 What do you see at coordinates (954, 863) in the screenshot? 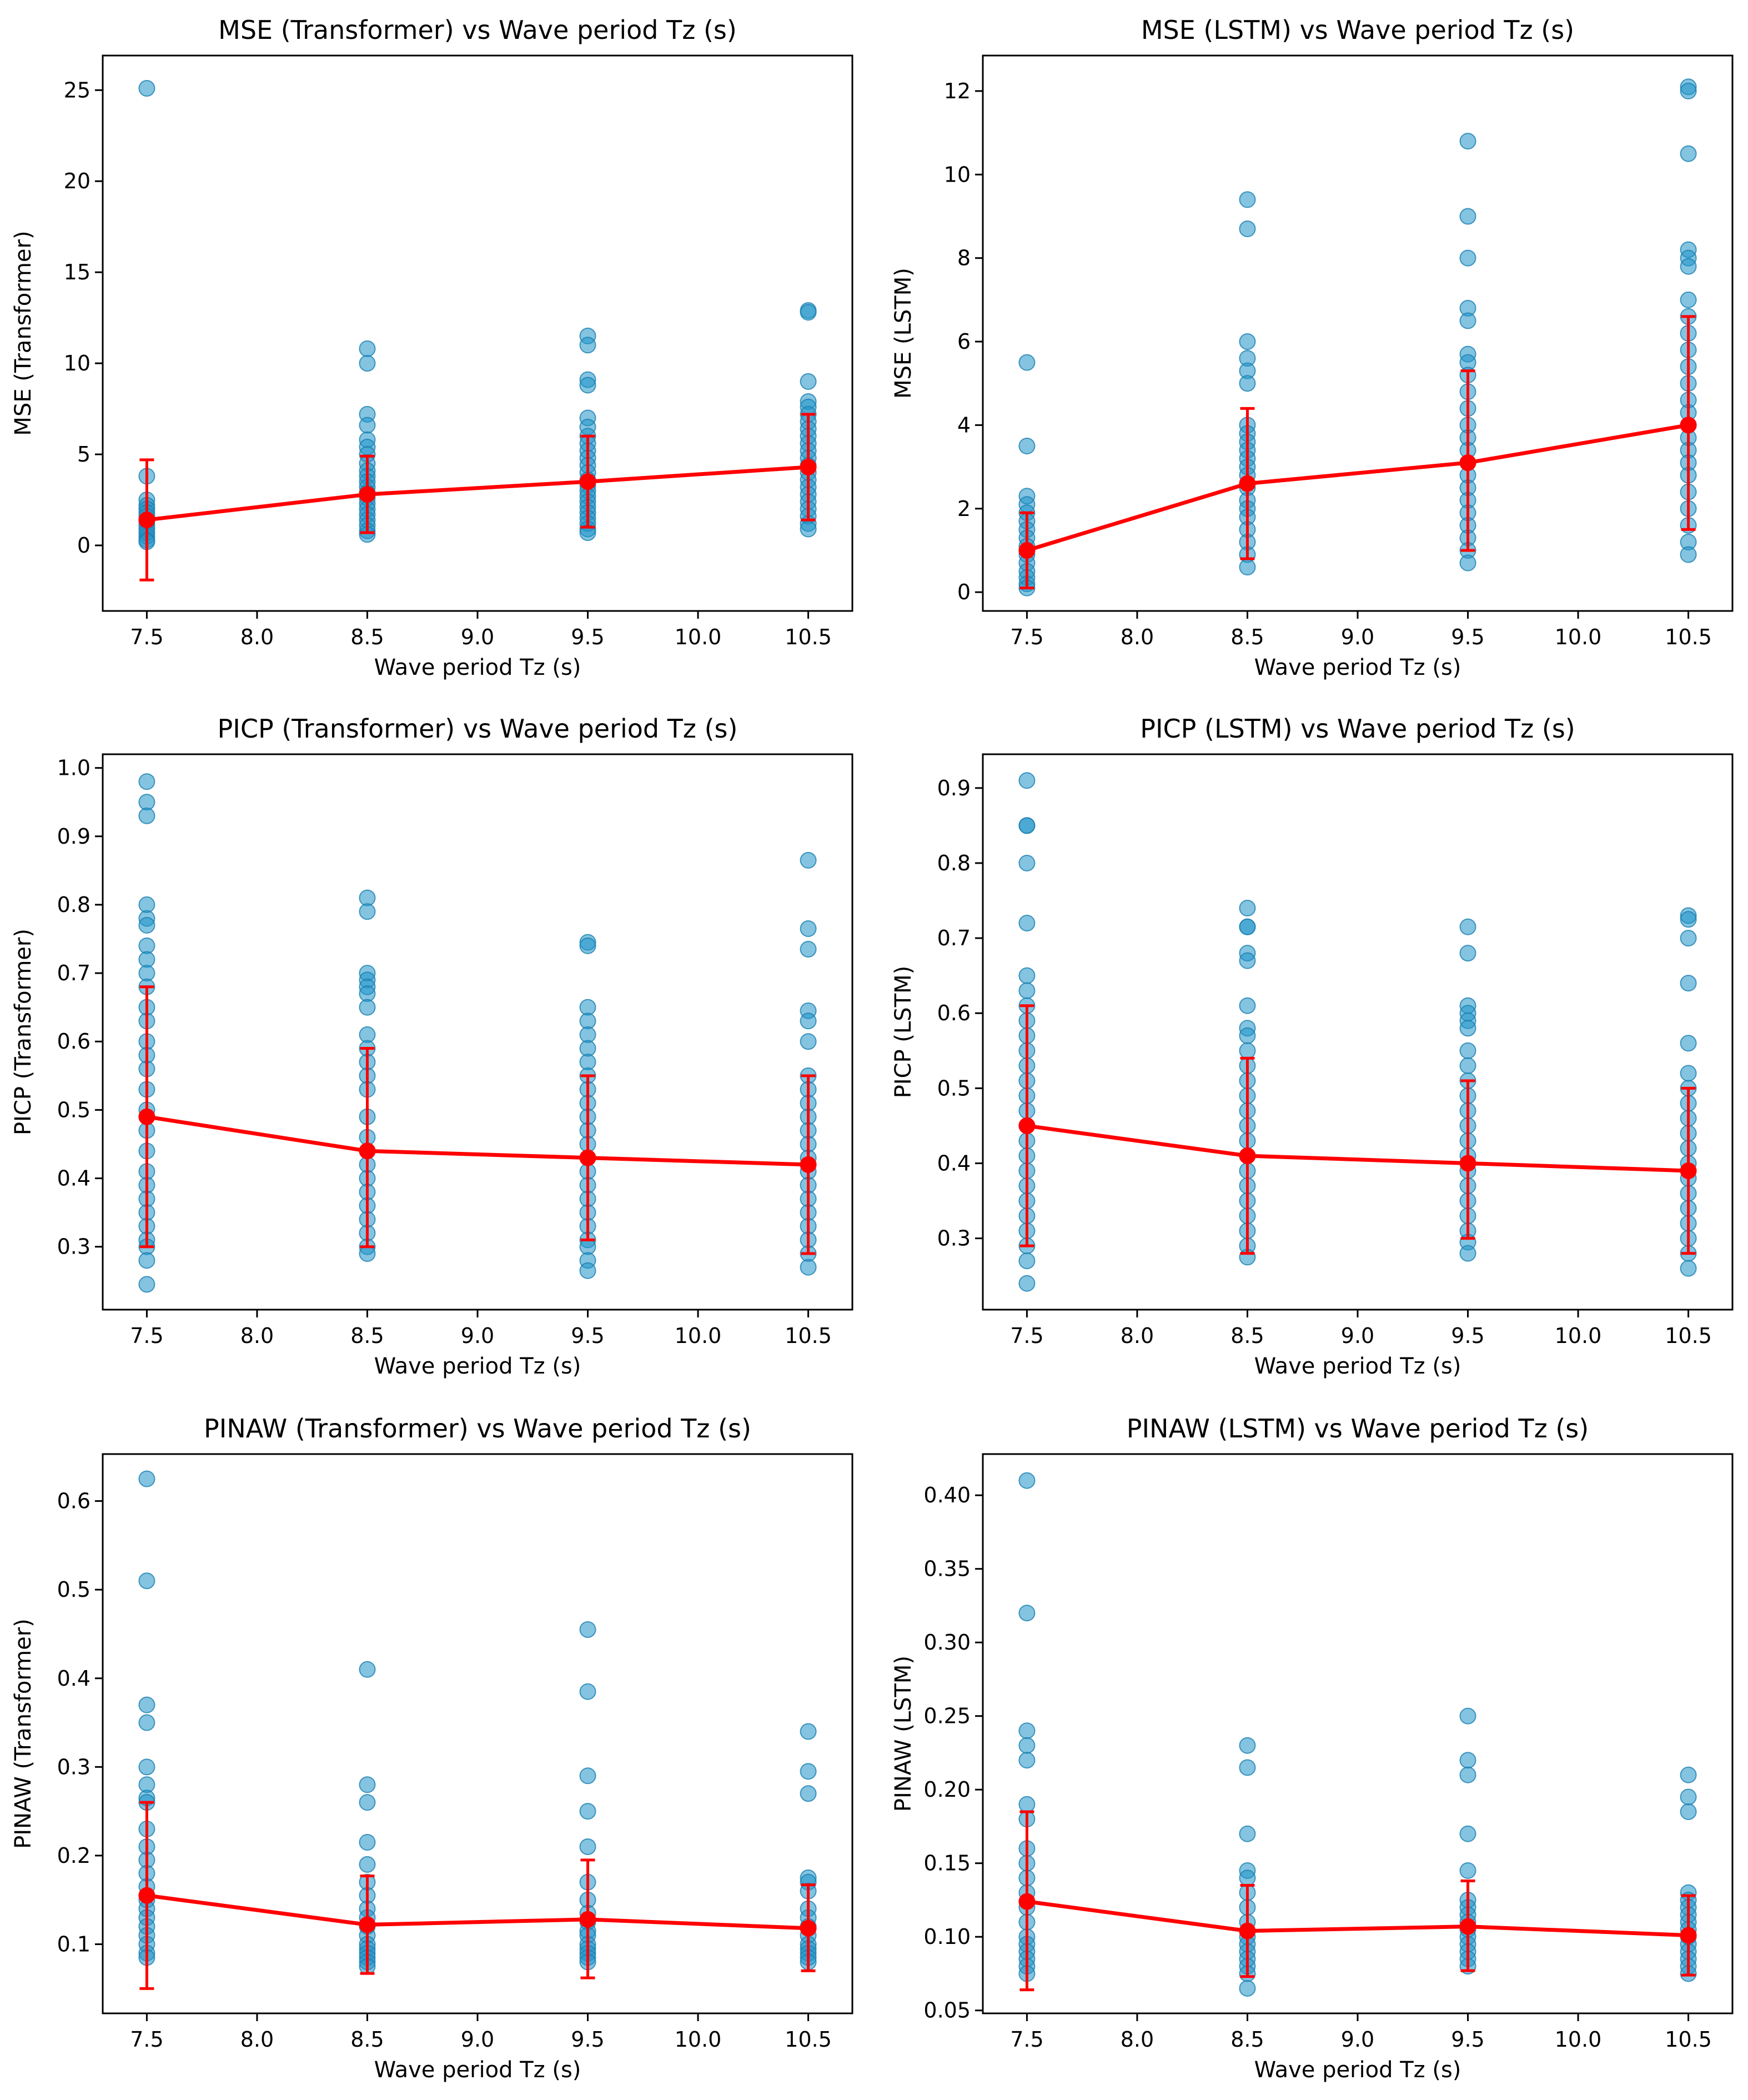
I see `y-tick-label: 0.8` at bounding box center [954, 863].